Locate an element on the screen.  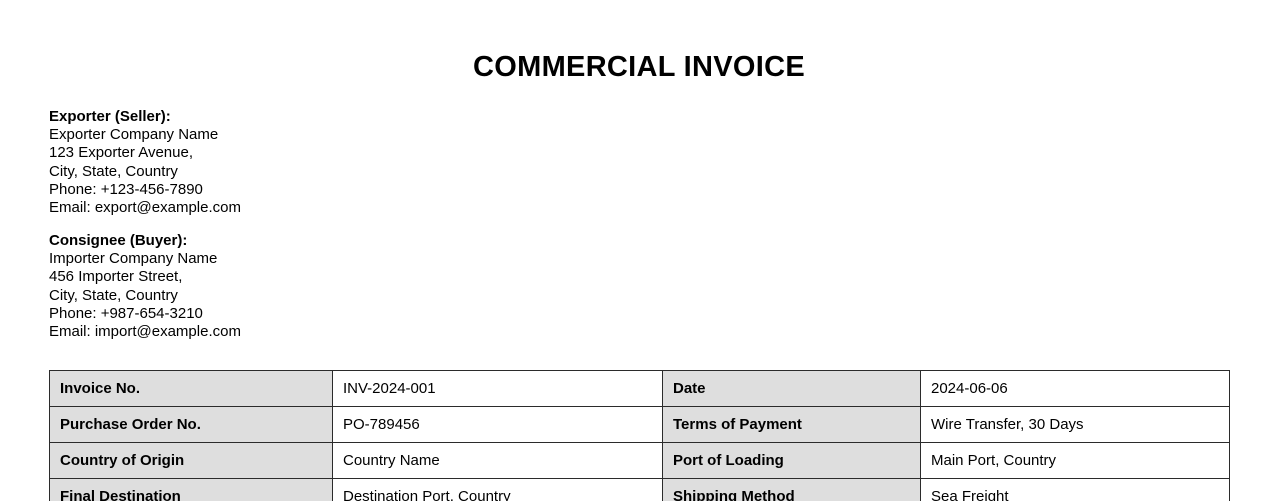
exporter-phone: Phone: +123-456-7890 is located at coordinates (126, 189).